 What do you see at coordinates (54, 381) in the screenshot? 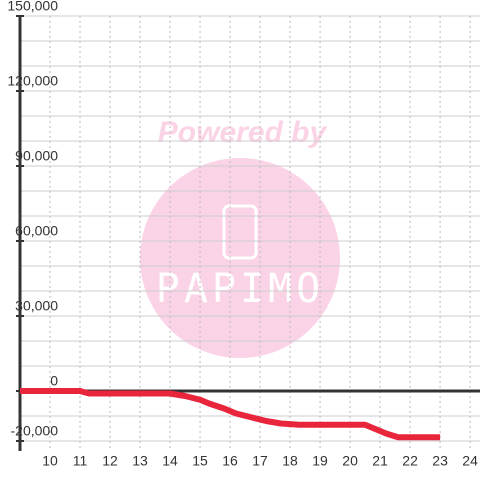
I see `y-tick-label: 0` at bounding box center [54, 381].